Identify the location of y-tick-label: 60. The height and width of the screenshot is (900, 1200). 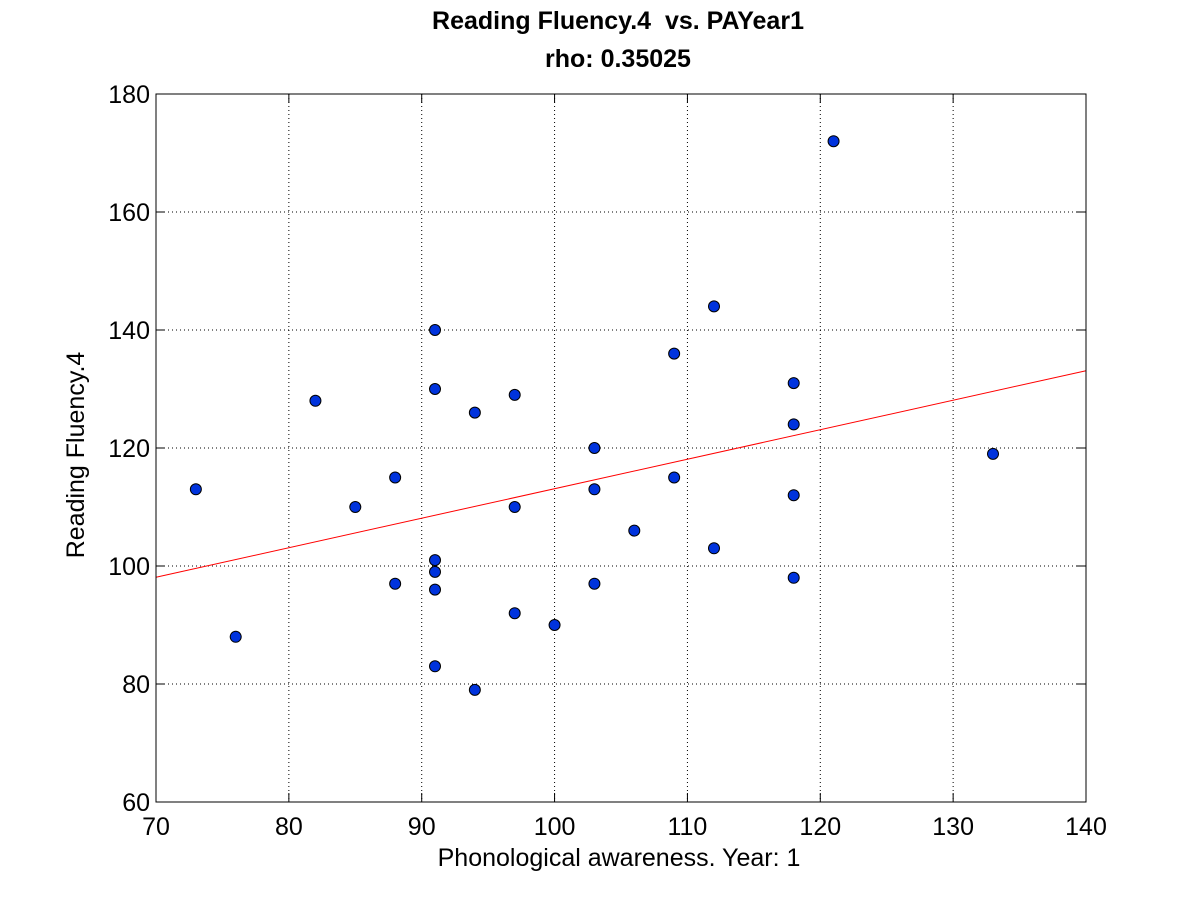
(136, 803).